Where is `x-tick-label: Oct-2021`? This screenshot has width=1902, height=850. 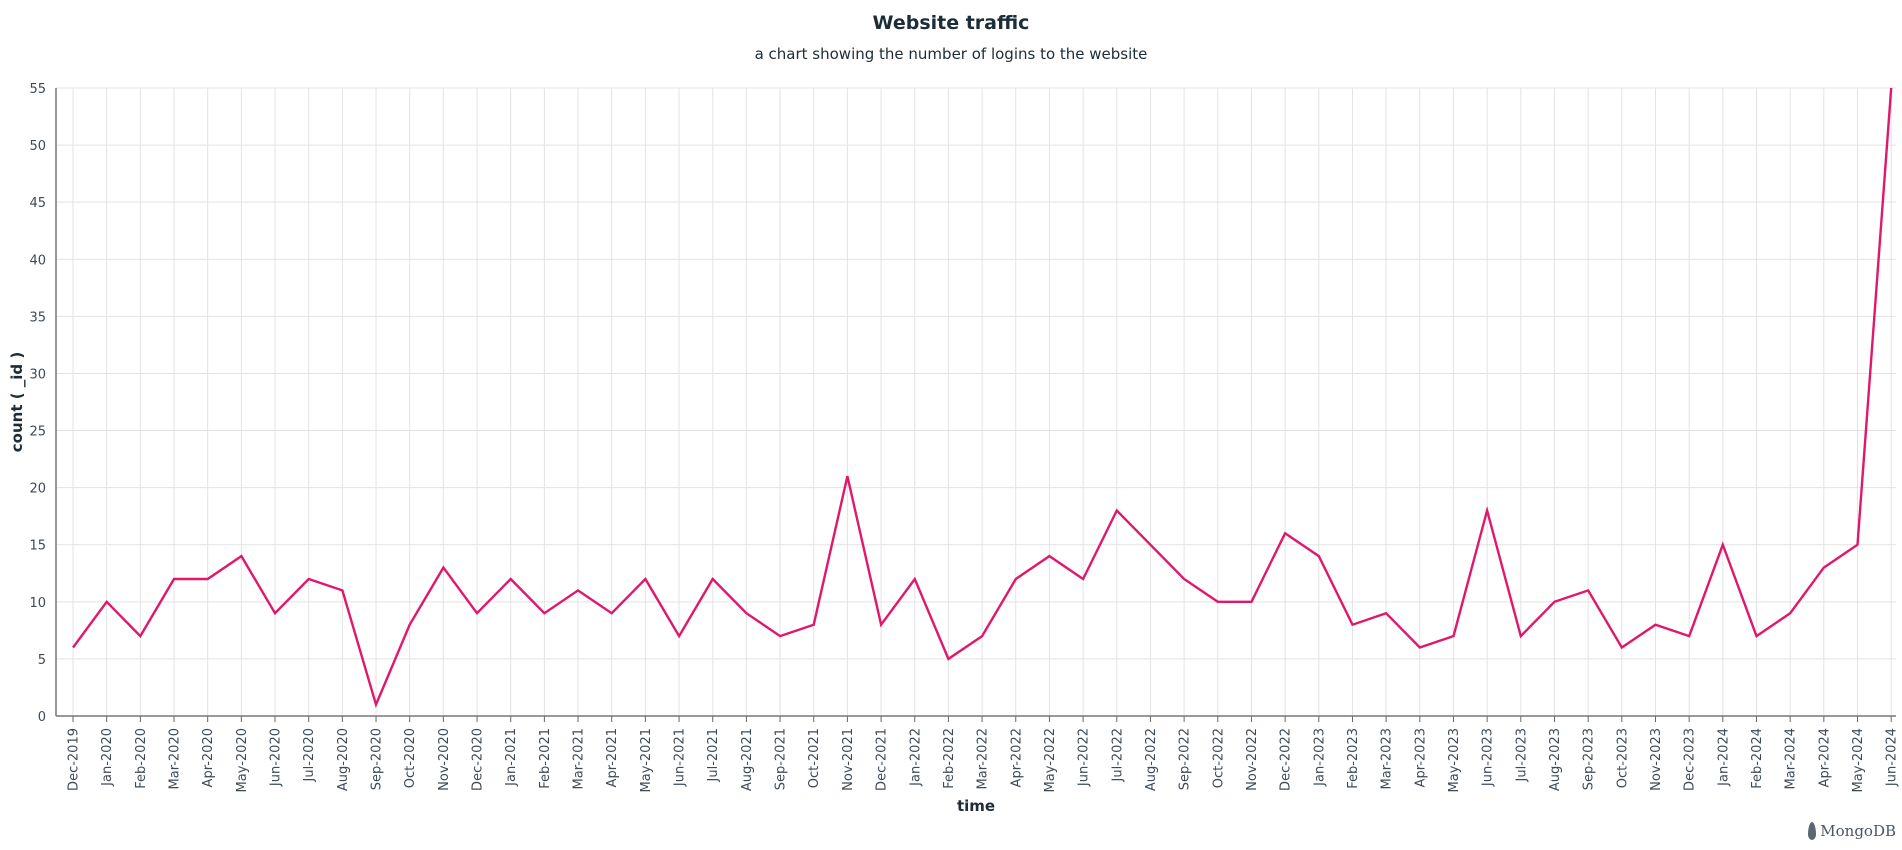
x-tick-label: Oct-2021 is located at coordinates (814, 758).